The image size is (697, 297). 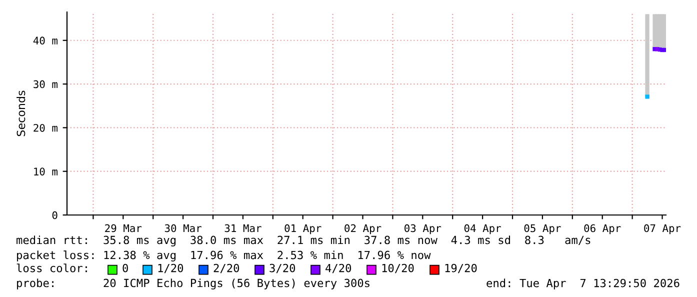 I want to click on y-tick-label: 30 m, so click(x=46, y=84).